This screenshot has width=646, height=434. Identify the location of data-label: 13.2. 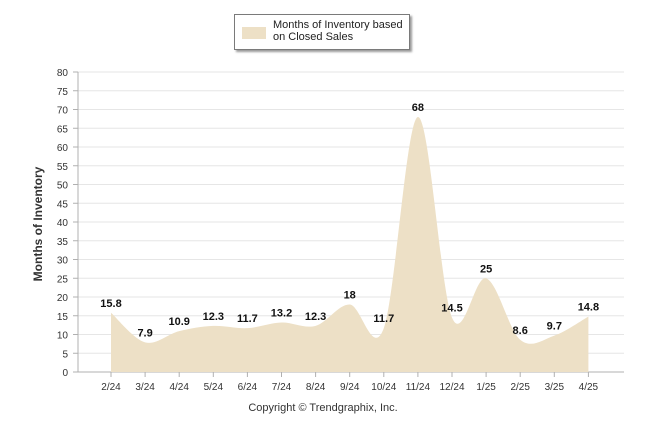
(281, 314).